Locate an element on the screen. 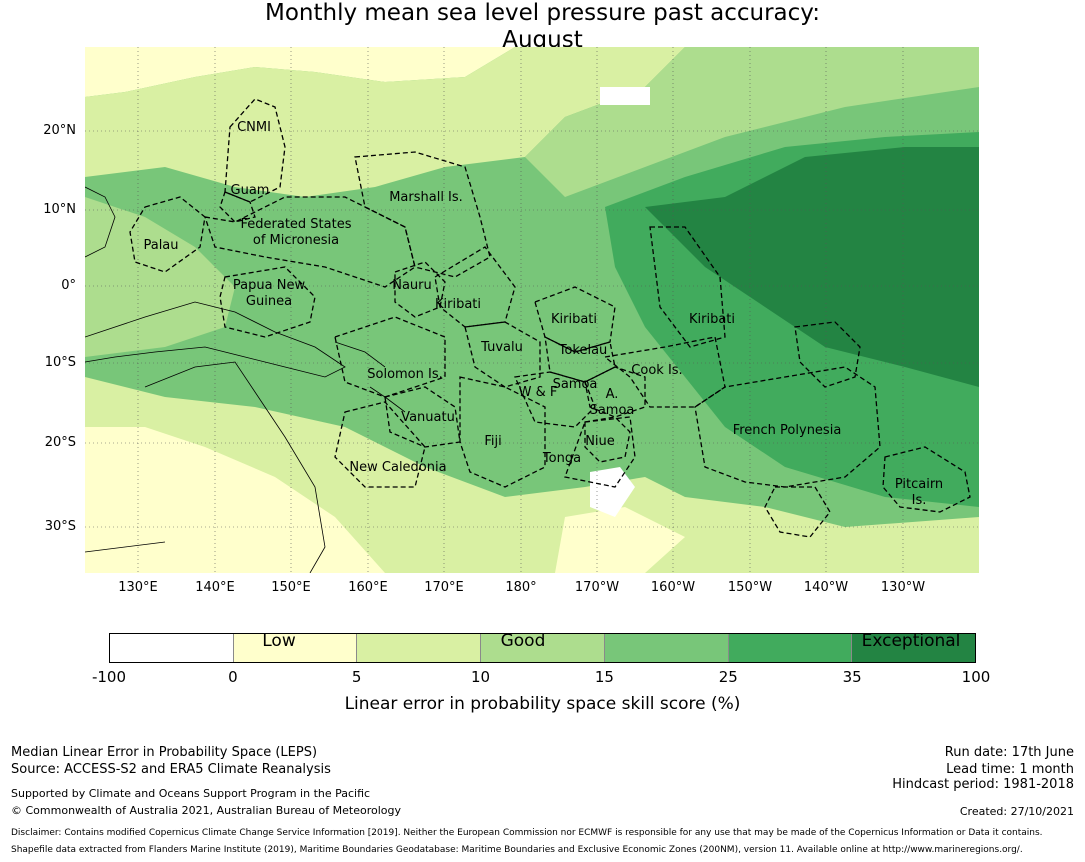 The height and width of the screenshot is (862, 1085). skill-area-low-north is located at coordinates (300, 72).